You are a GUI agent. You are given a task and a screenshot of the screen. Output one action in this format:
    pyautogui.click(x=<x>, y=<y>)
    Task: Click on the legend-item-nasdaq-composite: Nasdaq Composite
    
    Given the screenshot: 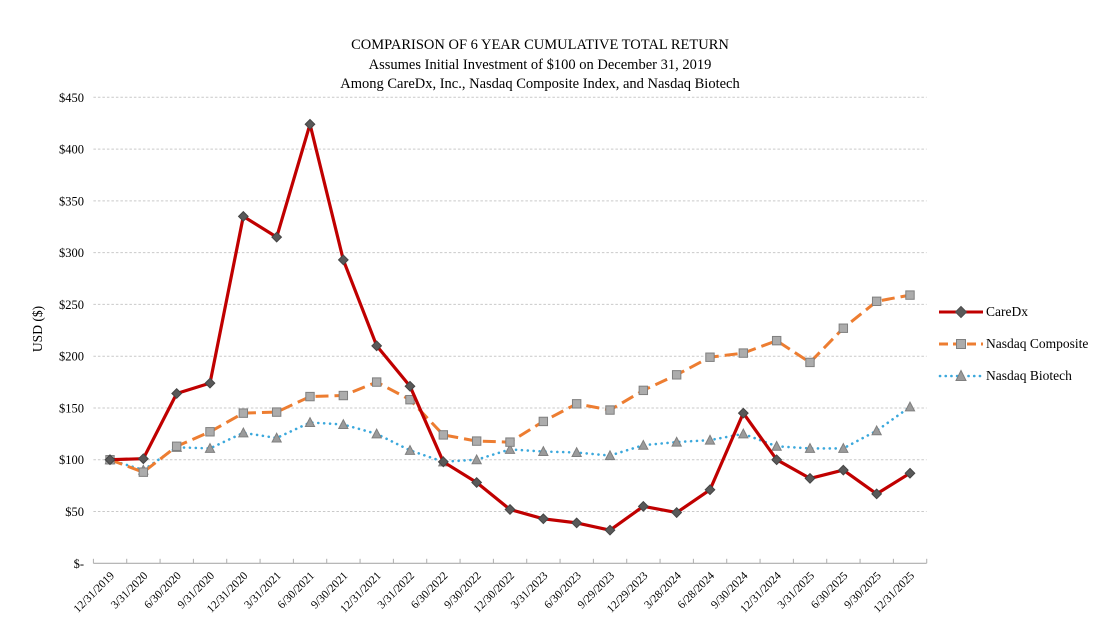 What is the action you would take?
    pyautogui.click(x=1013, y=343)
    